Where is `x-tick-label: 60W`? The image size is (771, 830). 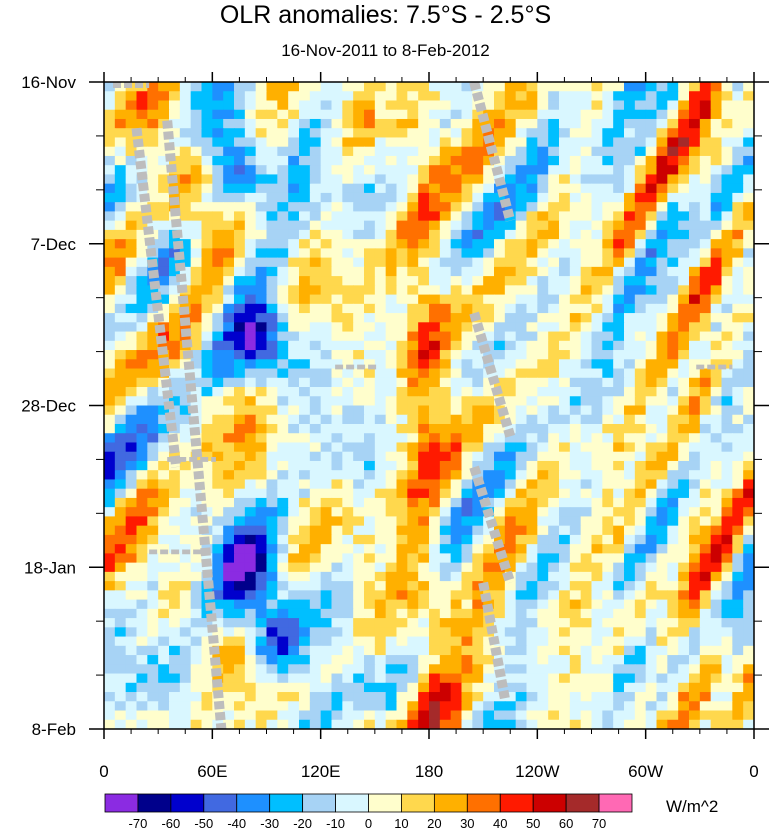 x-tick-label: 60W is located at coordinates (645, 771).